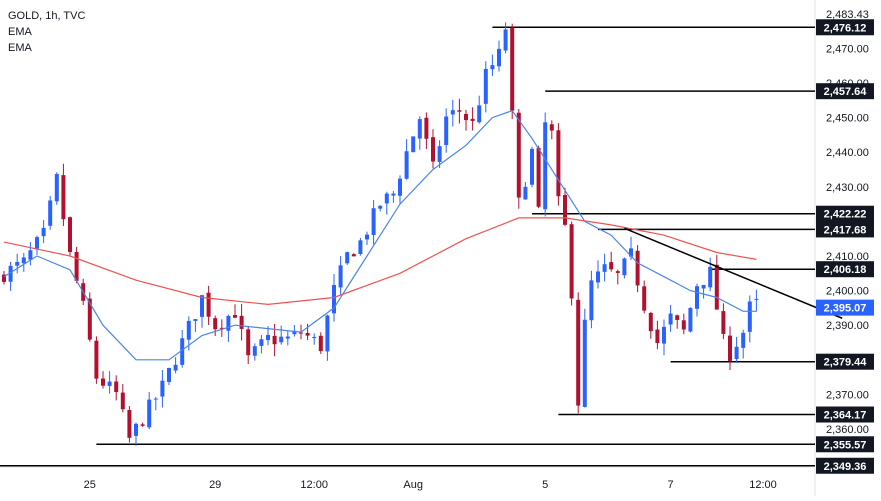 The height and width of the screenshot is (501, 881). Describe the element at coordinates (733, 273) in the screenshot. I see `descending-trendline` at that location.